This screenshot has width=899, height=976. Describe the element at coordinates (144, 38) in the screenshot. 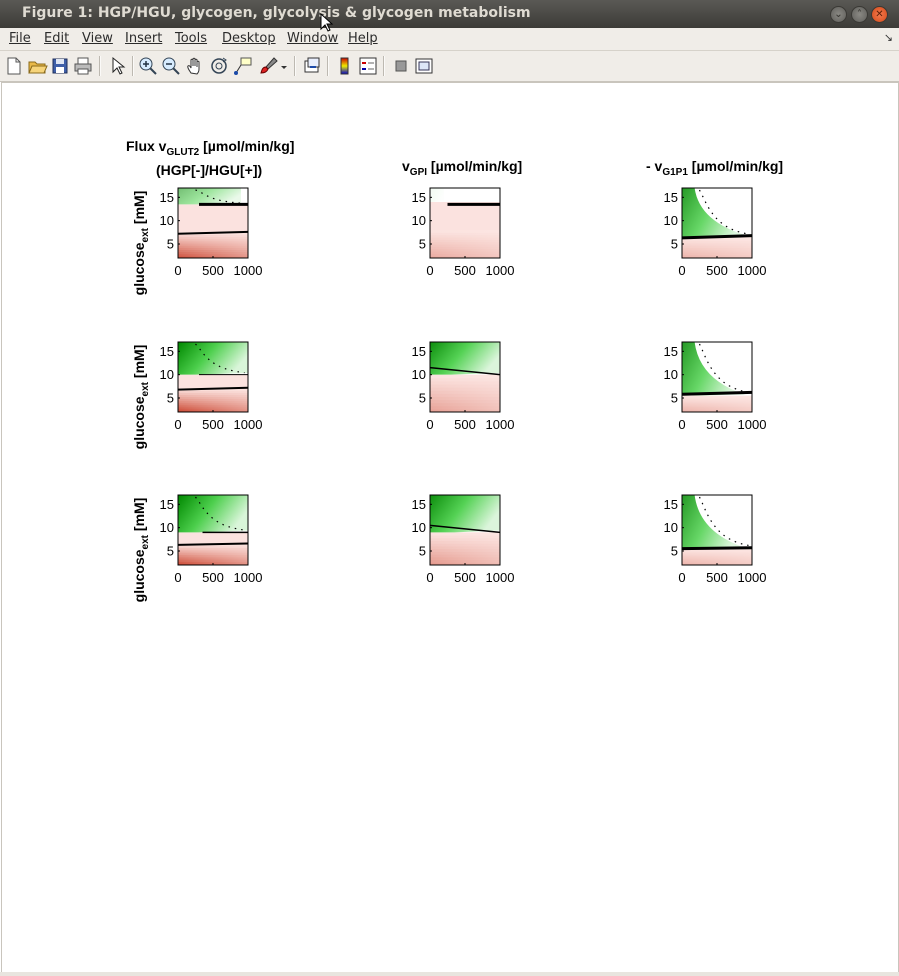

I see `menu-insert: Insert` at that location.